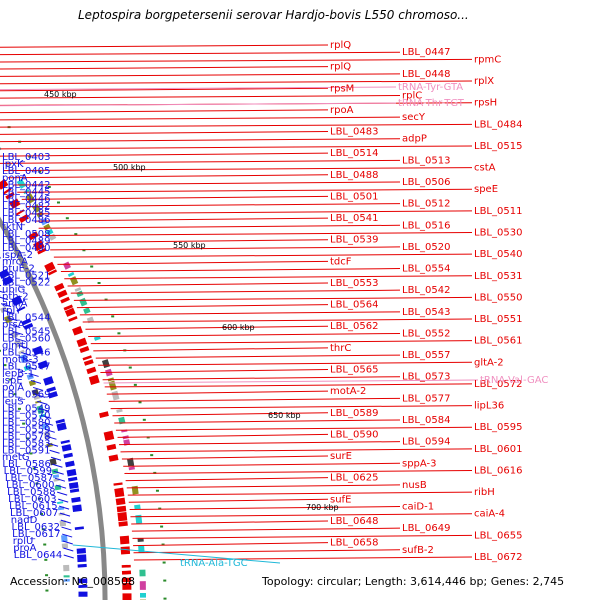 The height and width of the screenshot is (600, 600). I want to click on rna-label: tRNA-Thr-TGT, so click(431, 103).